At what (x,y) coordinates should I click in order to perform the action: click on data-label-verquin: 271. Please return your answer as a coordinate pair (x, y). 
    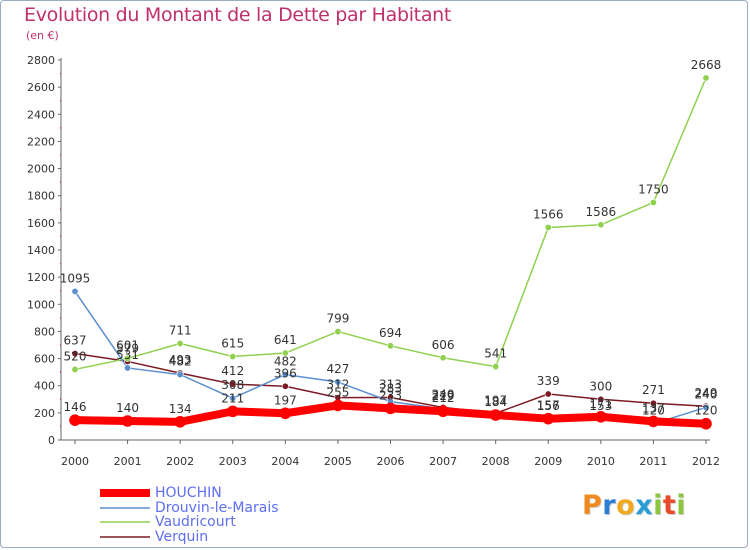
    Looking at the image, I should click on (653, 390).